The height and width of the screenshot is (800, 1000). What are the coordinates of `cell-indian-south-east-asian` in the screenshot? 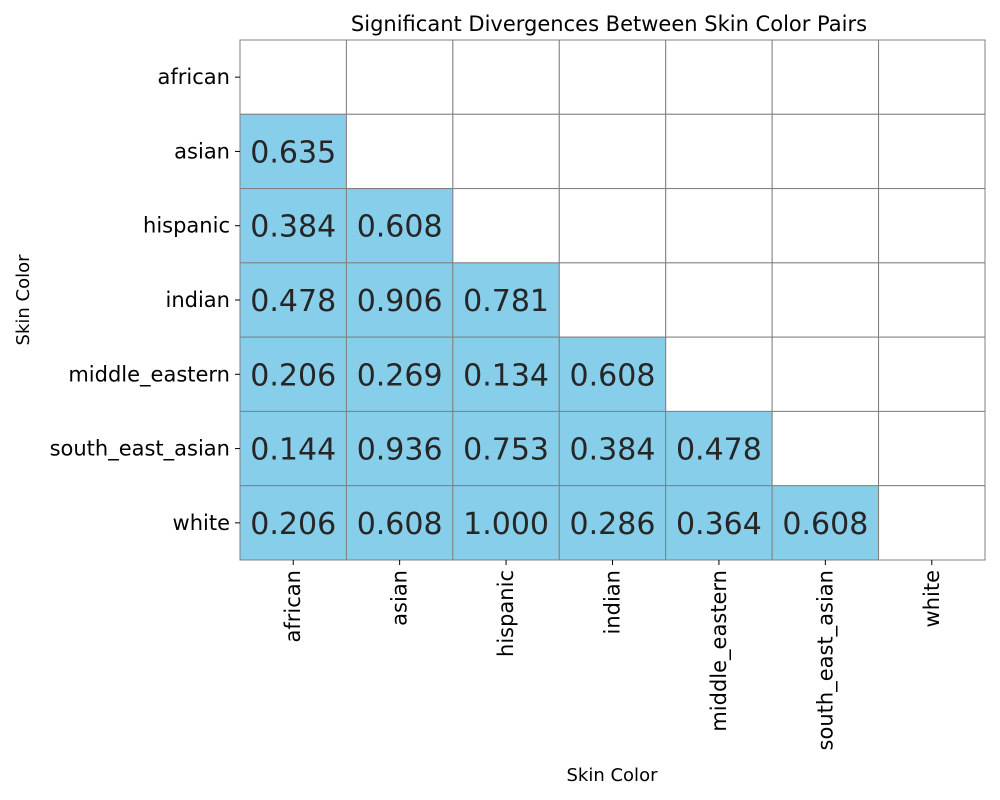 It's located at (825, 300).